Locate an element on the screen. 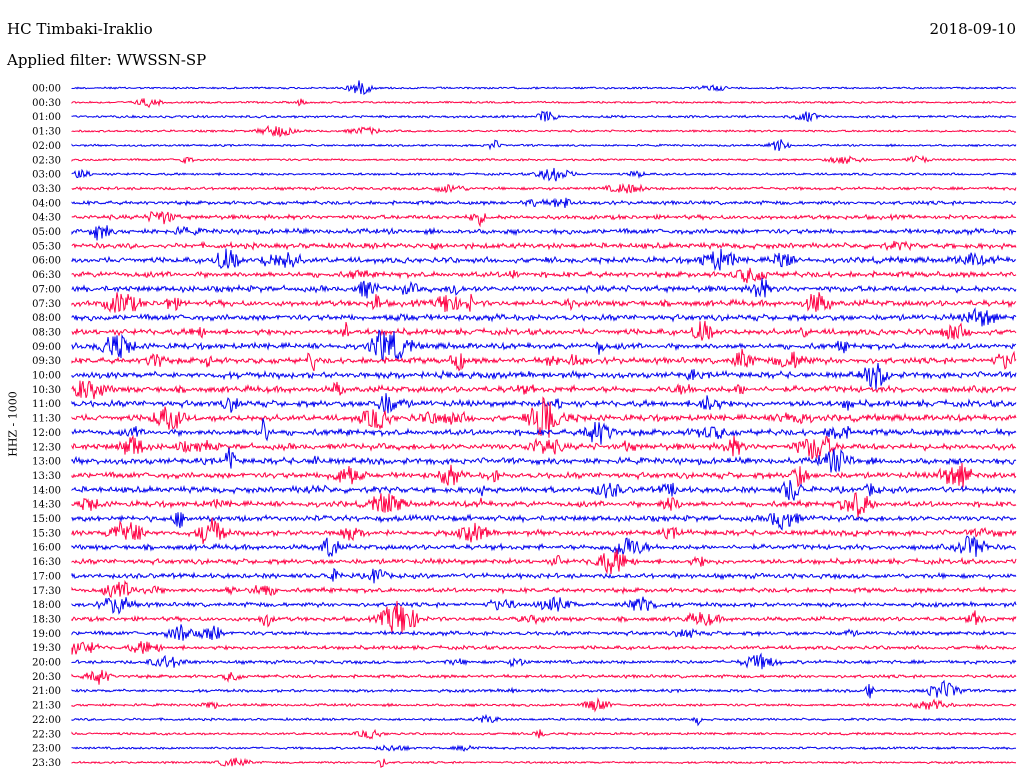  time-label: 12:00 is located at coordinates (46, 433).